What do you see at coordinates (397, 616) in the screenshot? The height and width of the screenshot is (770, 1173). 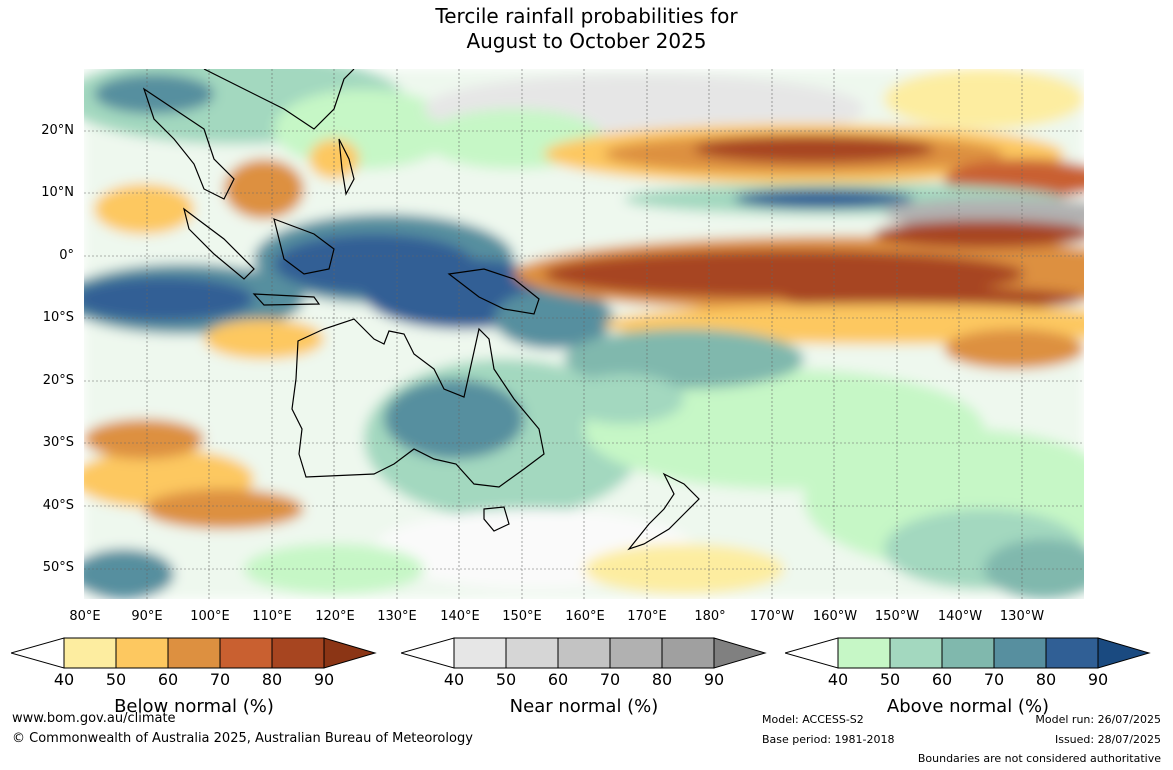 I see `lon-label-130e: 130°E` at bounding box center [397, 616].